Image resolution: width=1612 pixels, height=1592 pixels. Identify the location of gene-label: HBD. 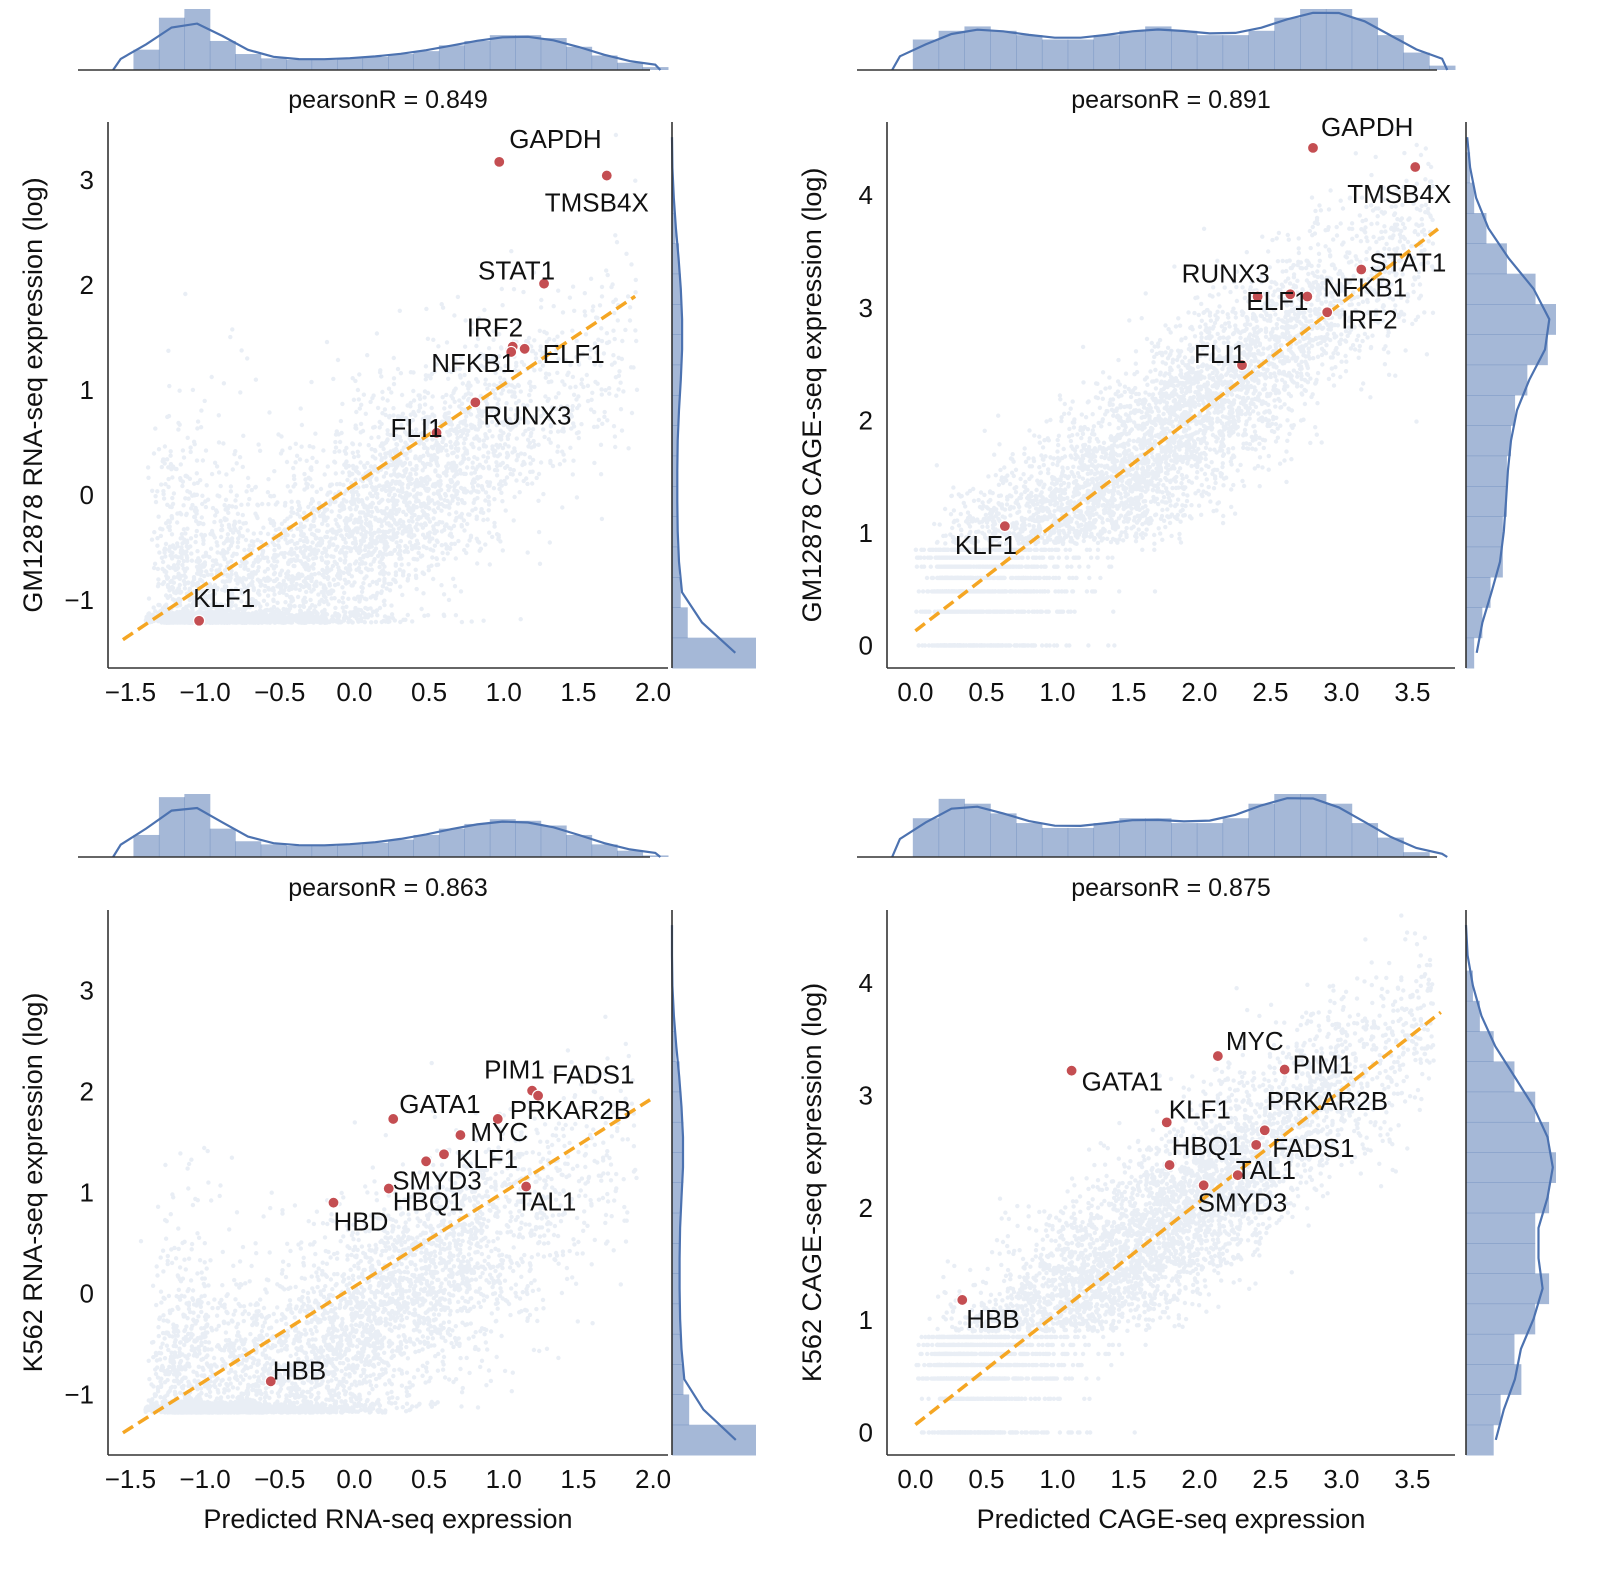
(360, 1222).